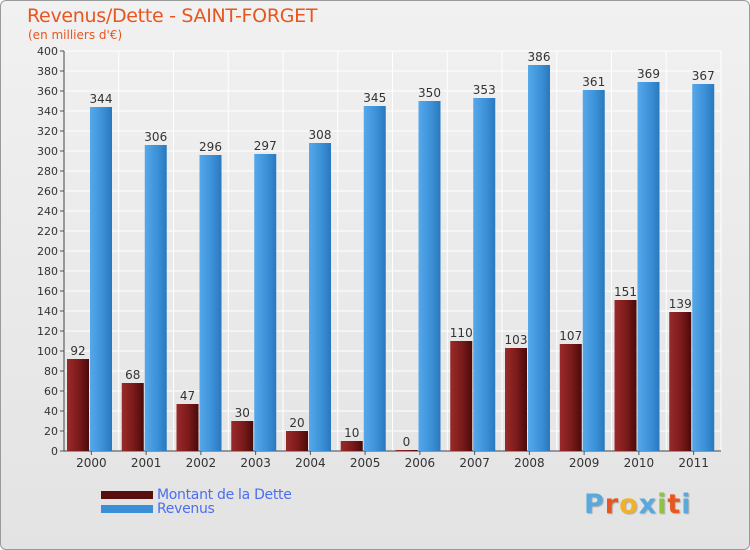 The image size is (750, 550). What do you see at coordinates (101, 99) in the screenshot?
I see `data-label-revenus-2000: 344` at bounding box center [101, 99].